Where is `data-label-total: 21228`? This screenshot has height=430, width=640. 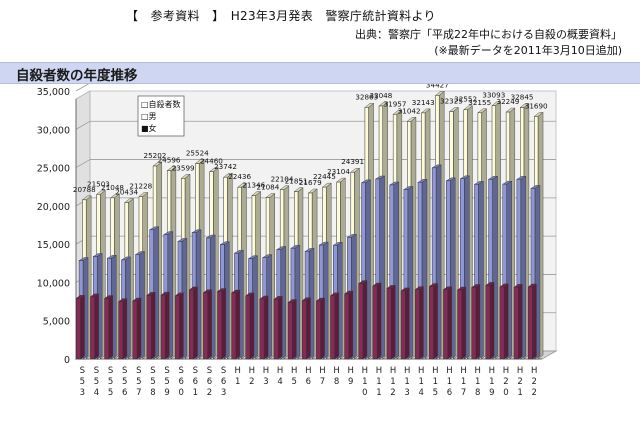 data-label-total: 21228 is located at coordinates (140, 185).